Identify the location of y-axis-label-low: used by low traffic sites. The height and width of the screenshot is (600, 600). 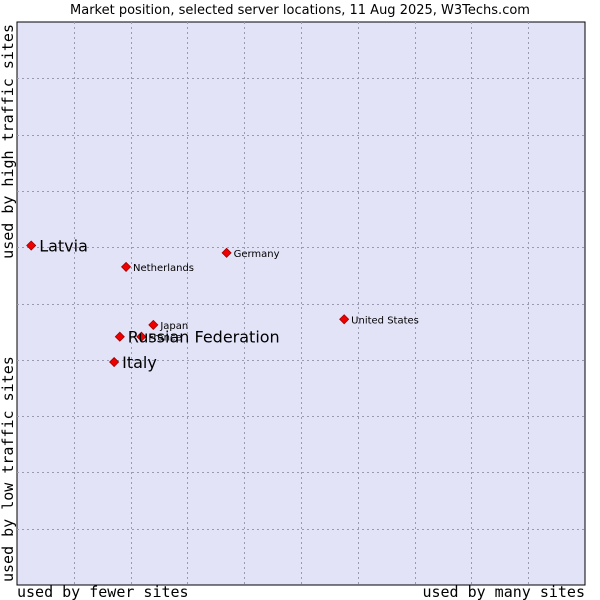
(8, 469).